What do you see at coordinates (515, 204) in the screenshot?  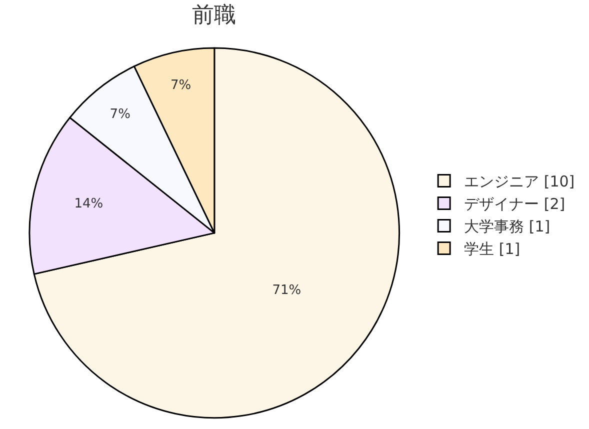 I see `legend-label: デザイナー [2]` at bounding box center [515, 204].